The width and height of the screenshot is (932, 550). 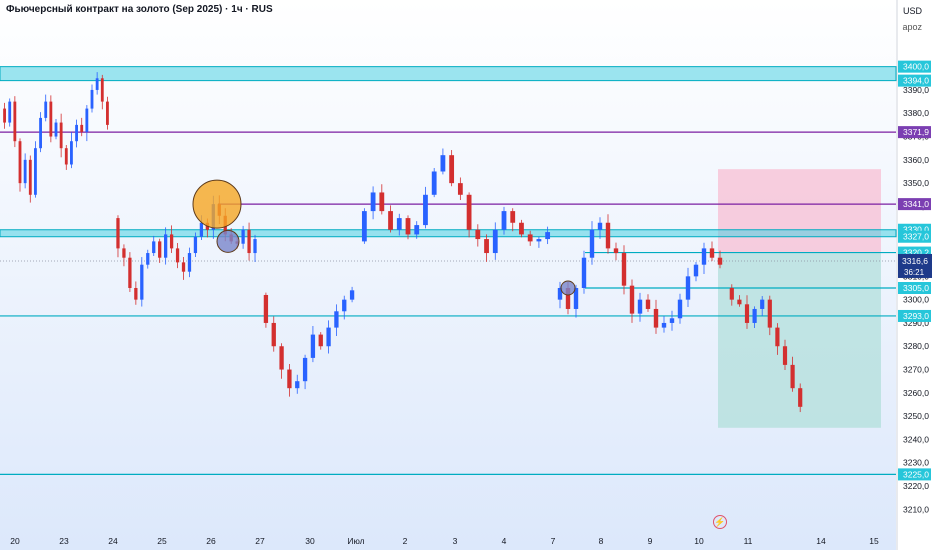 What do you see at coordinates (916, 463) in the screenshot?
I see `y-tick-label: 3230,0` at bounding box center [916, 463].